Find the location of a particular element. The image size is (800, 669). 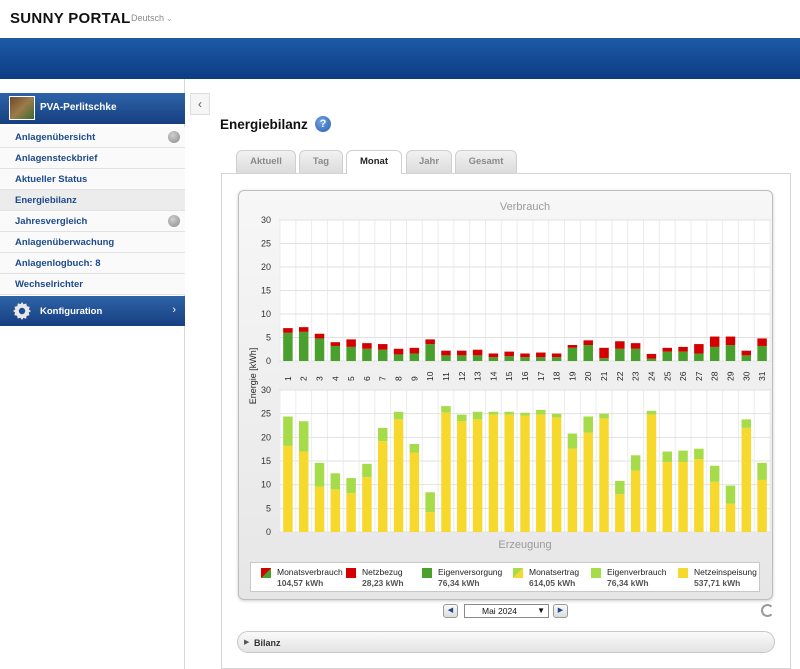

sidebar-item-label: Jahresvergleich is located at coordinates (51, 221).